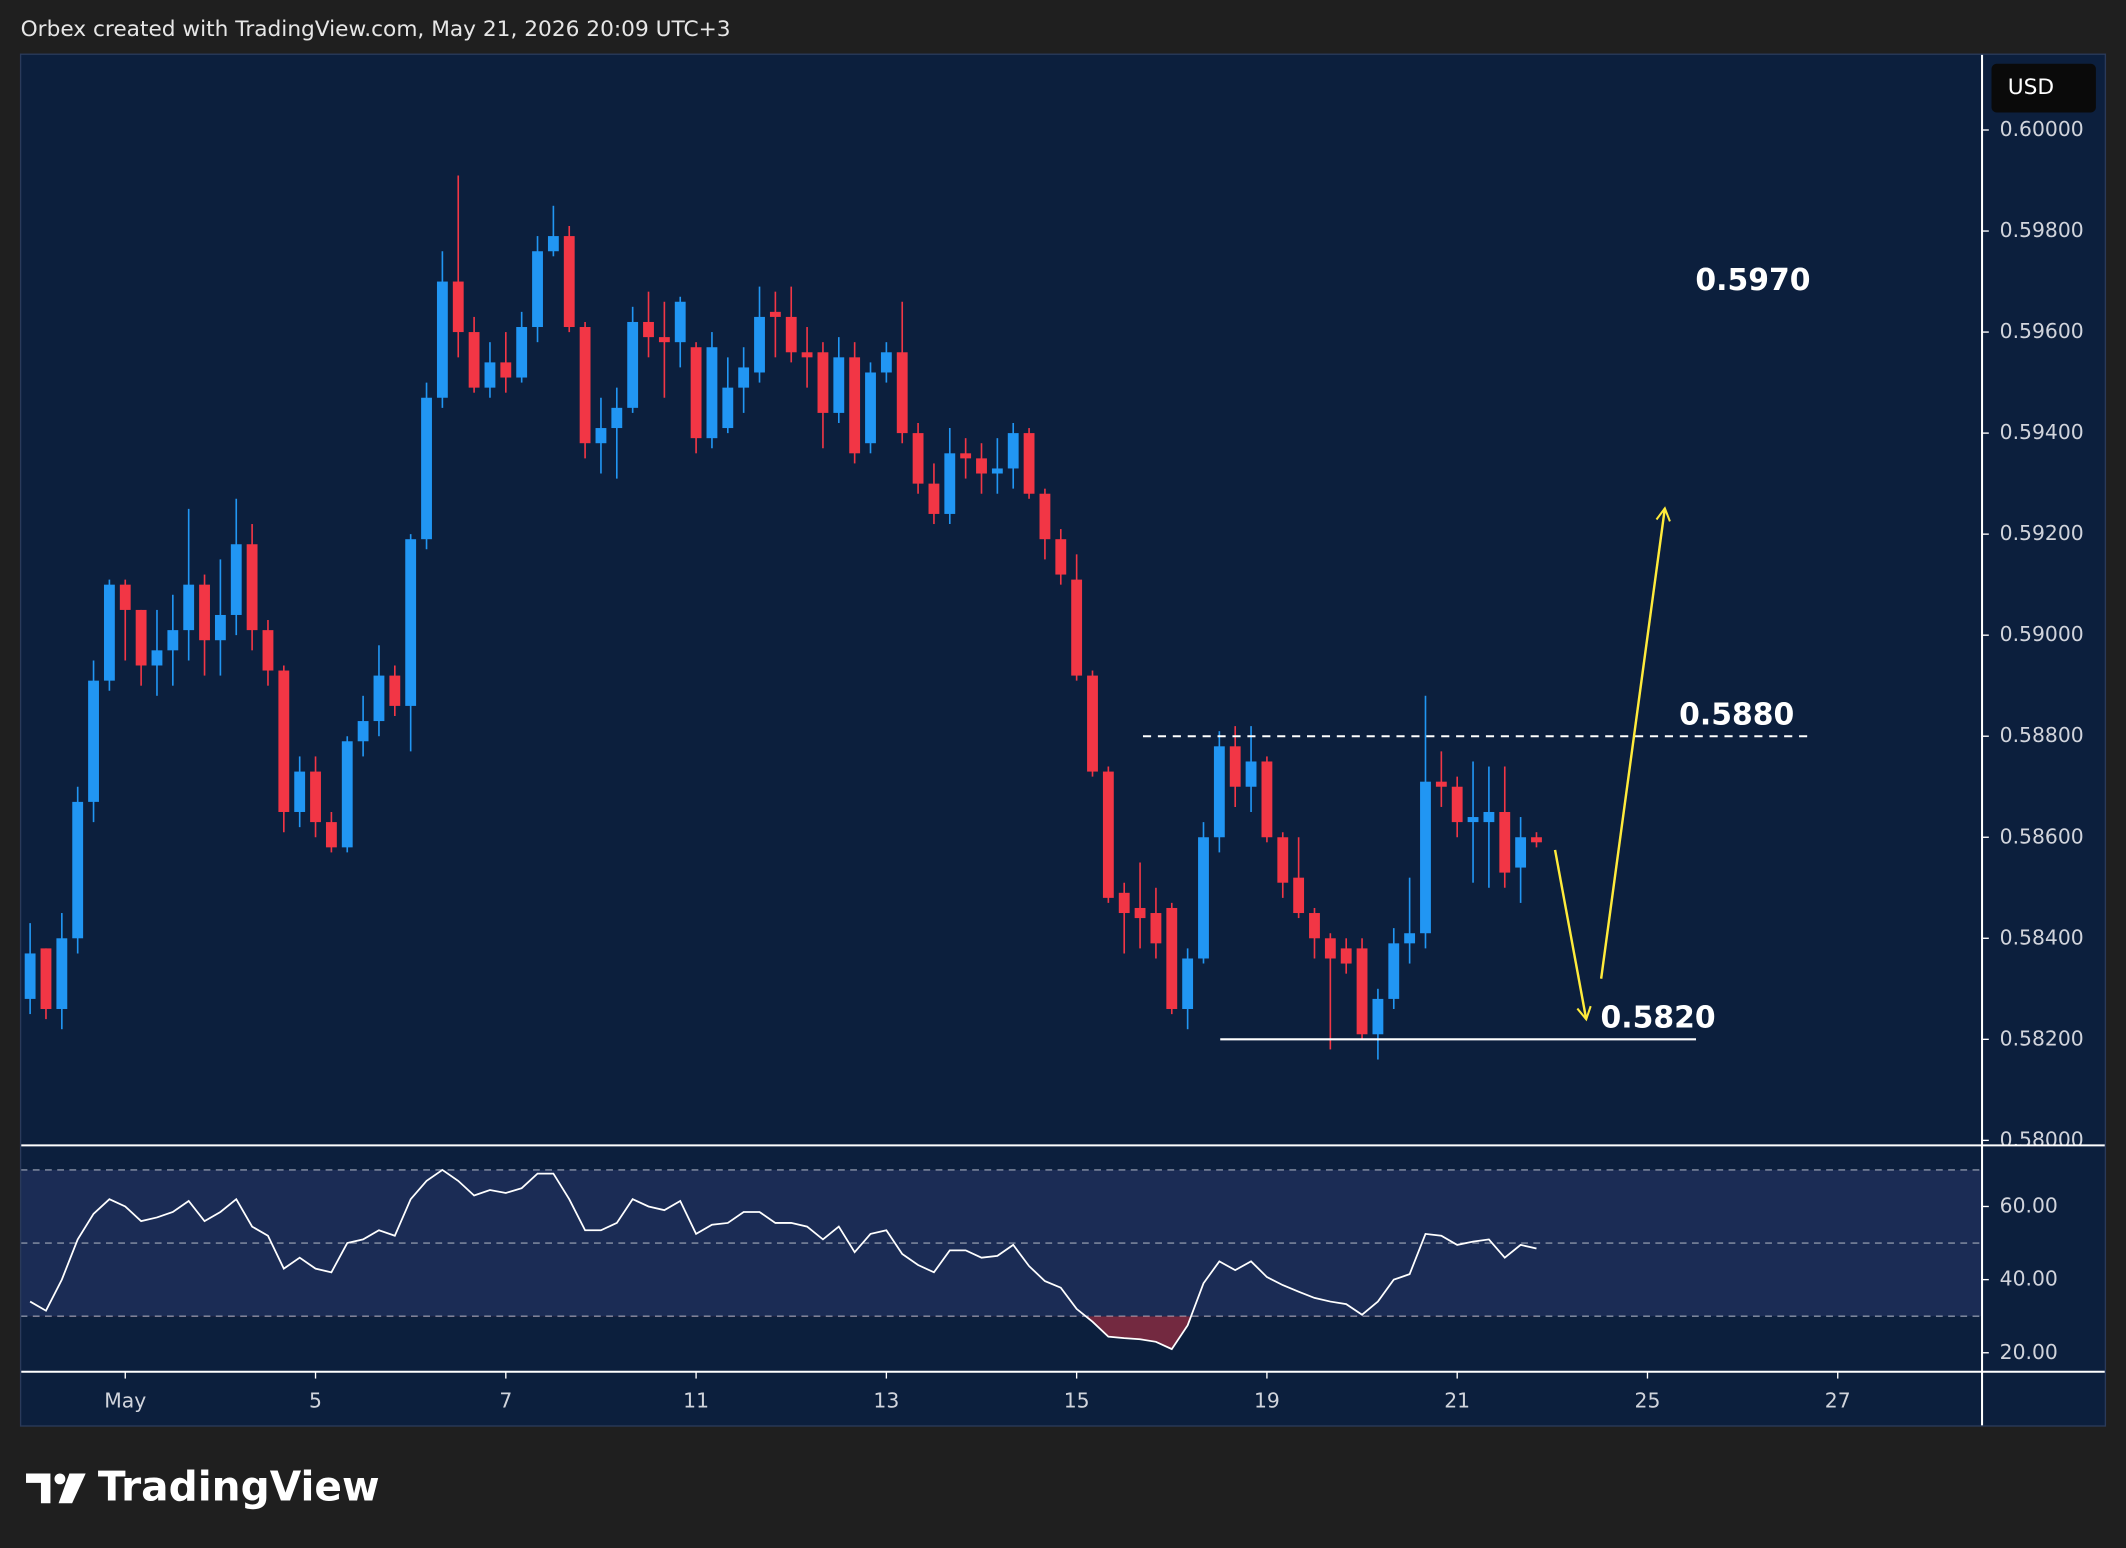 The height and width of the screenshot is (1548, 2126). Describe the element at coordinates (1572, 935) in the screenshot. I see `arrow-down` at that location.